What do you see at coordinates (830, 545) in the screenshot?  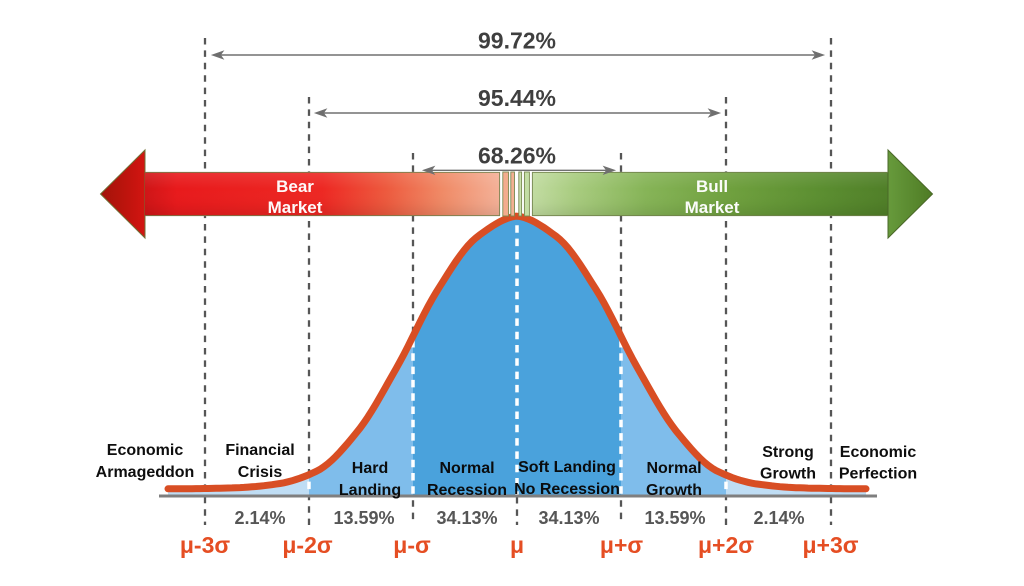 I see `svg-text: μ+3σ` at bounding box center [830, 545].